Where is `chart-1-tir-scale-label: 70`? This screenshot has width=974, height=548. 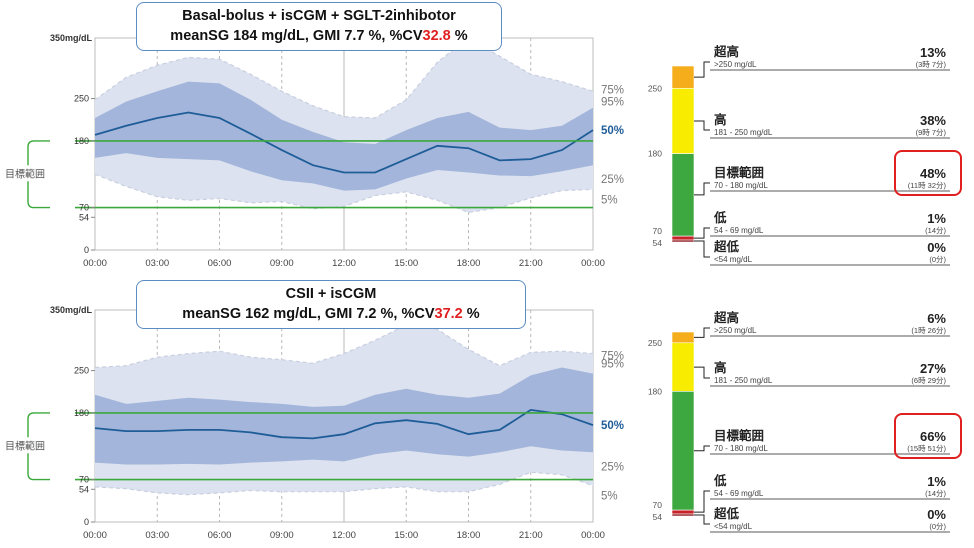 chart-1-tir-scale-label: 70 is located at coordinates (658, 231).